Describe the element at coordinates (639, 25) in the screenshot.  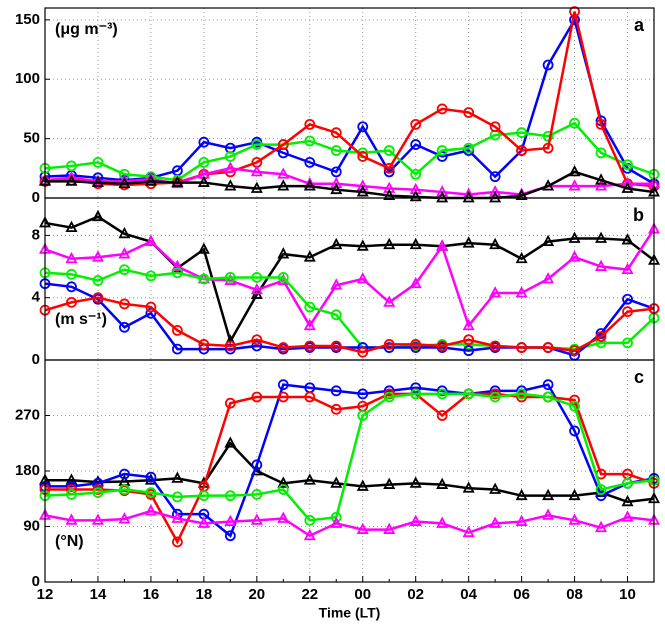
I see `panel-label: a` at that location.